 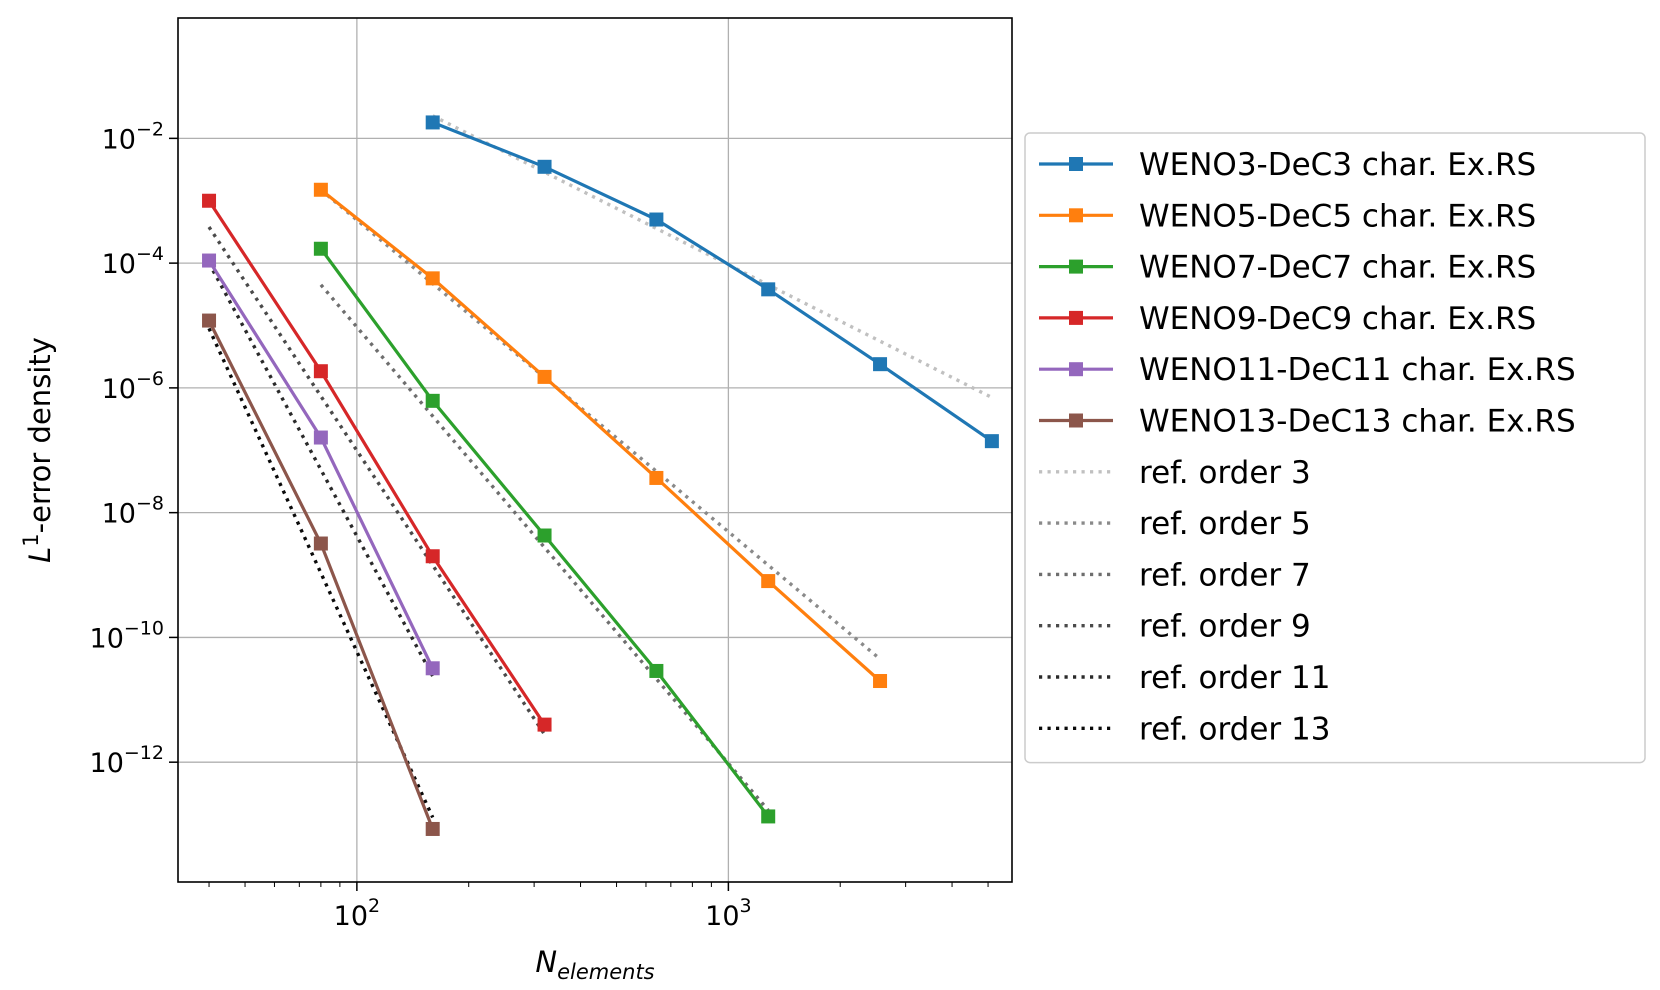 What do you see at coordinates (712, 257) in the screenshot?
I see `ref-order-3-line` at bounding box center [712, 257].